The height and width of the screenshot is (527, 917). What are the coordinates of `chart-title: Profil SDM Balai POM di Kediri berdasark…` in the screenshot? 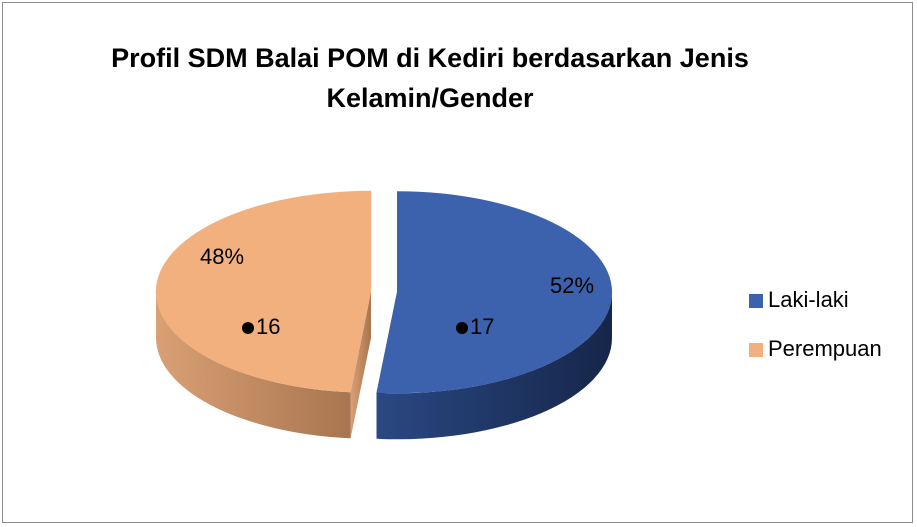 It's located at (430, 78).